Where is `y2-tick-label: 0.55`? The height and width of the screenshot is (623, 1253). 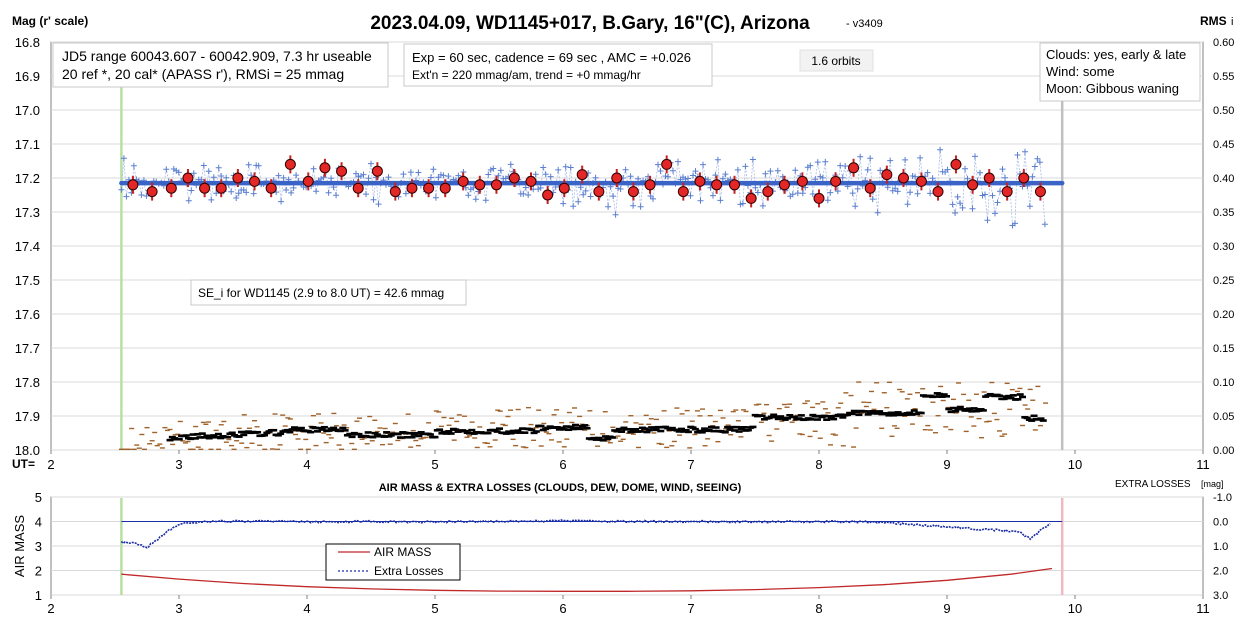
y2-tick-label: 0.55 is located at coordinates (1223, 77).